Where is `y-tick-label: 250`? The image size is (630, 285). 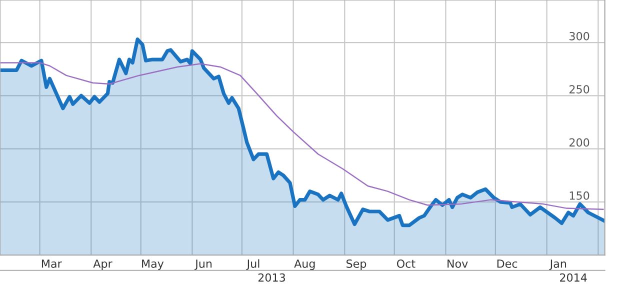 y-tick-label: 250 is located at coordinates (580, 89).